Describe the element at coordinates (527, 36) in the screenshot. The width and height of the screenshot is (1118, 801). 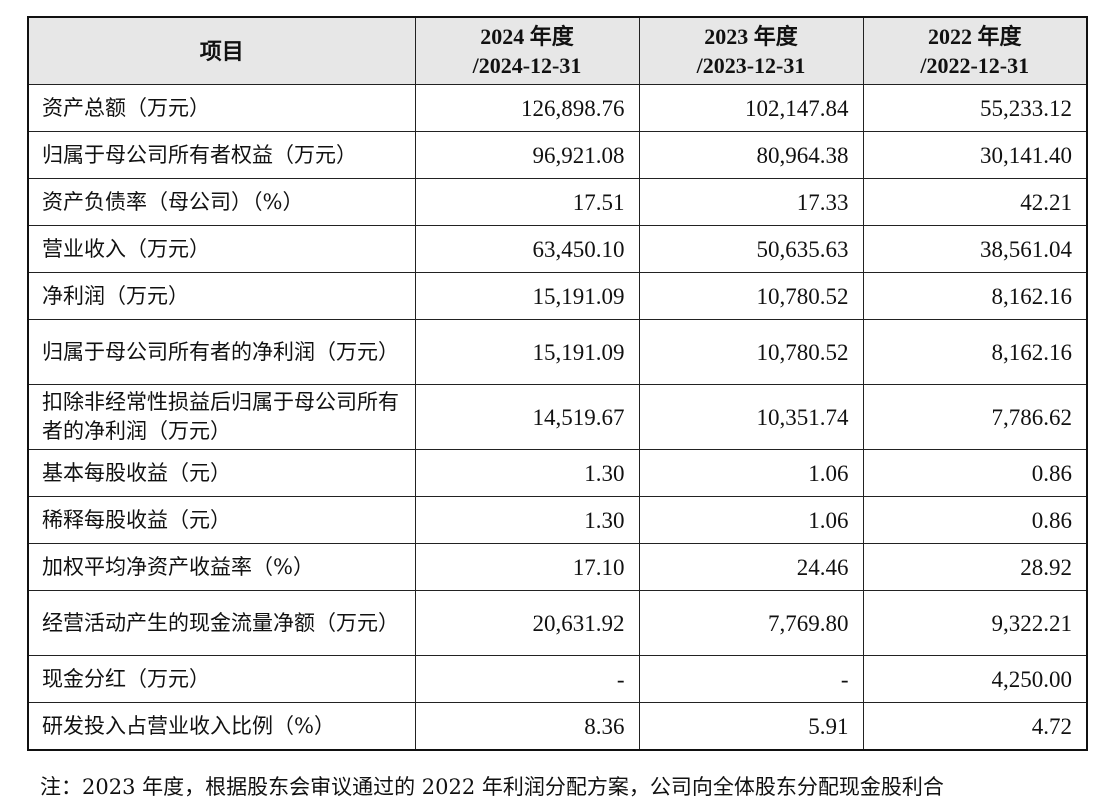
I see `header-2024-year: 2024 年度` at that location.